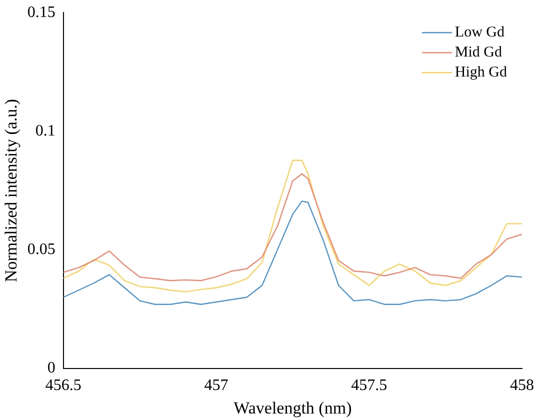  Describe the element at coordinates (45, 131) in the screenshot. I see `y-tick-label: 0.1` at that location.